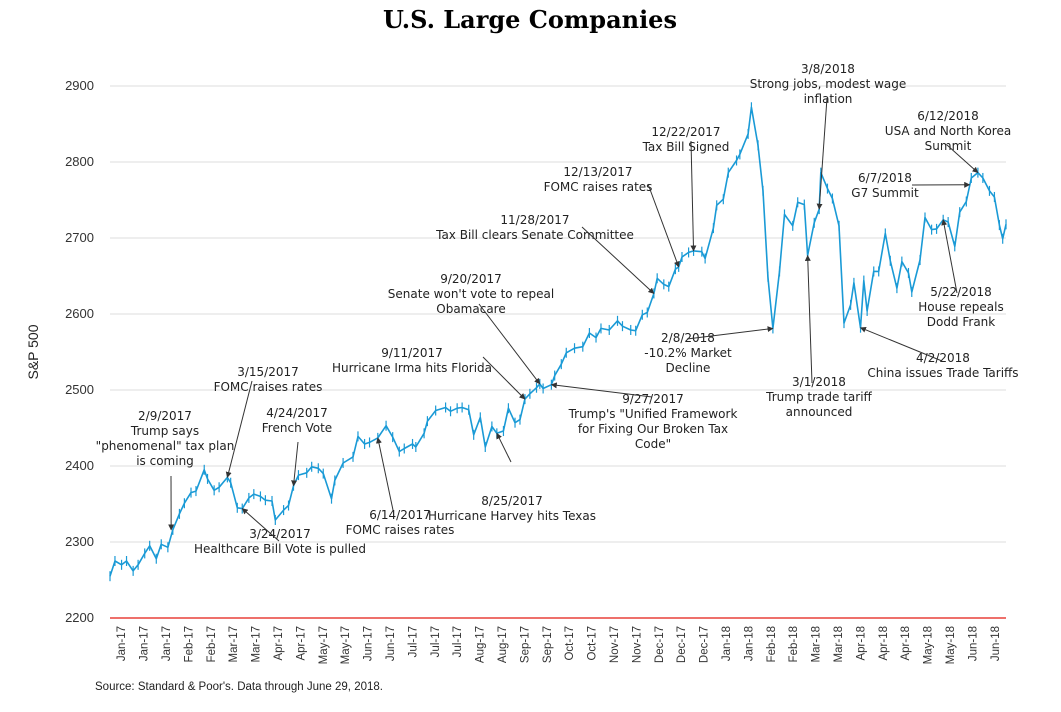 This screenshot has width=1061, height=712. I want to click on annotation-text: 4/24/2017, so click(297, 413).